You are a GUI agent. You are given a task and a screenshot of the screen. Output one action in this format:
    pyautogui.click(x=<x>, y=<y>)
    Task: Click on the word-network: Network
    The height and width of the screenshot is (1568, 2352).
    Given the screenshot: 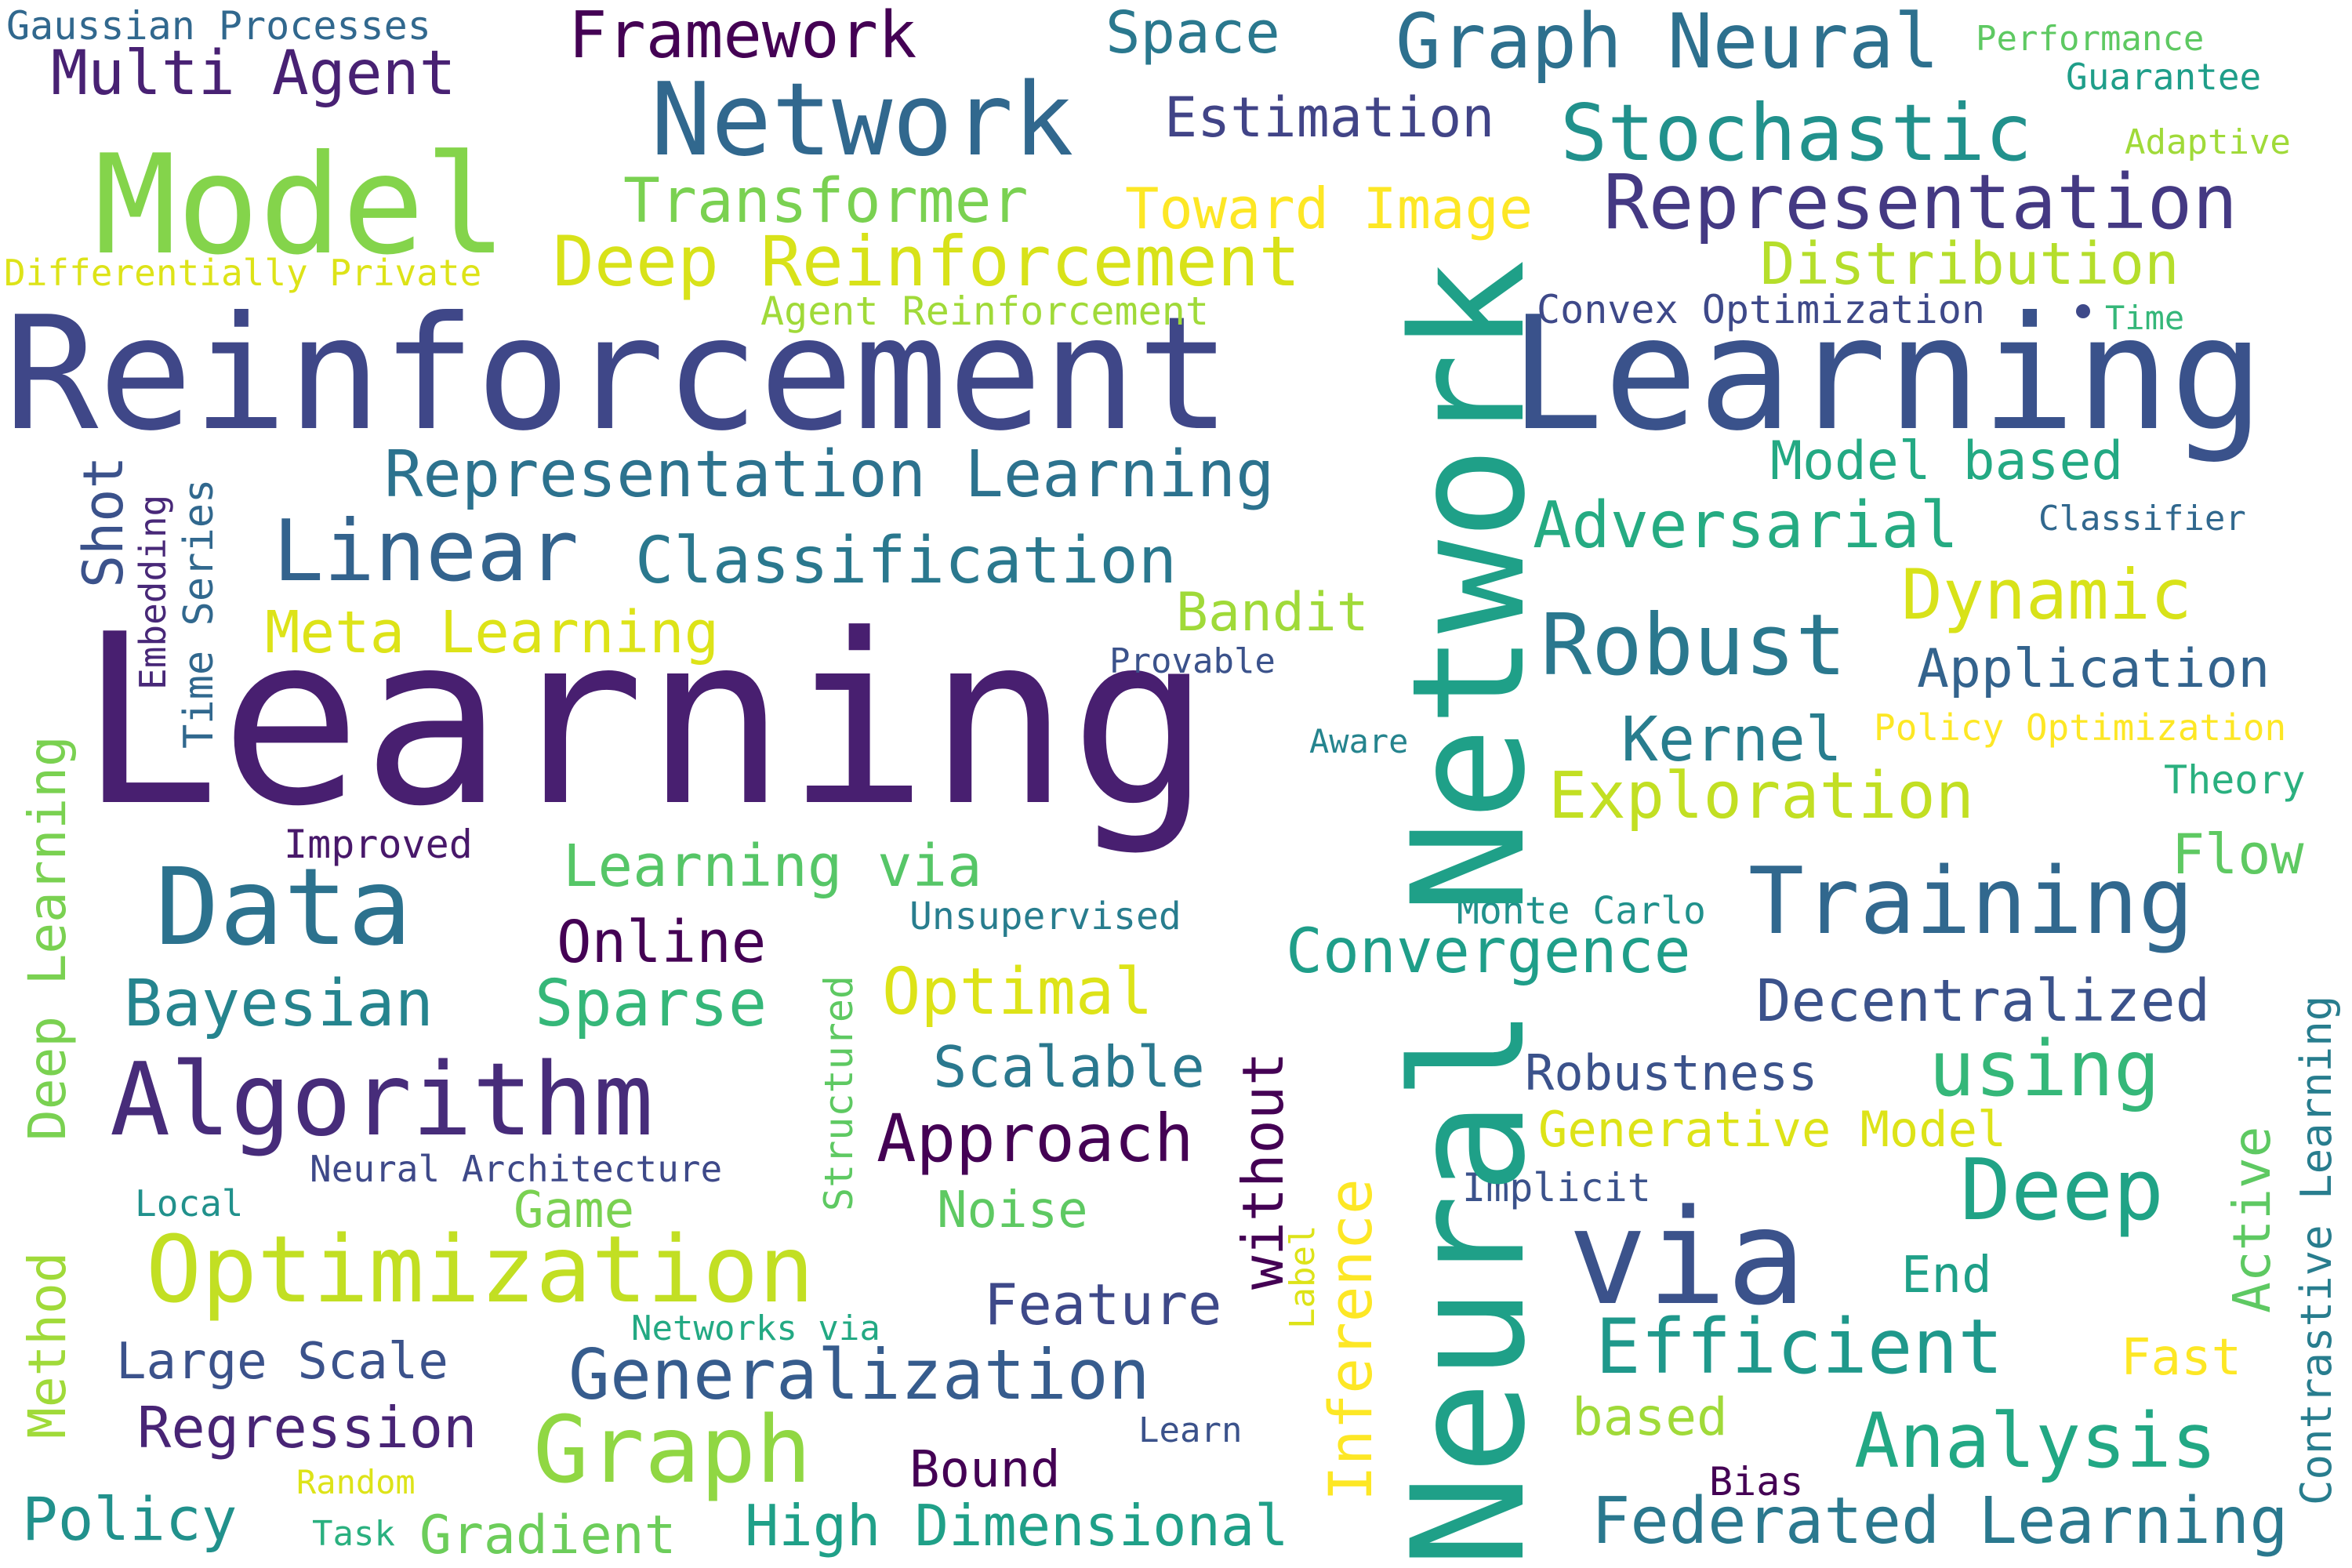 What is the action you would take?
    pyautogui.click(x=862, y=120)
    